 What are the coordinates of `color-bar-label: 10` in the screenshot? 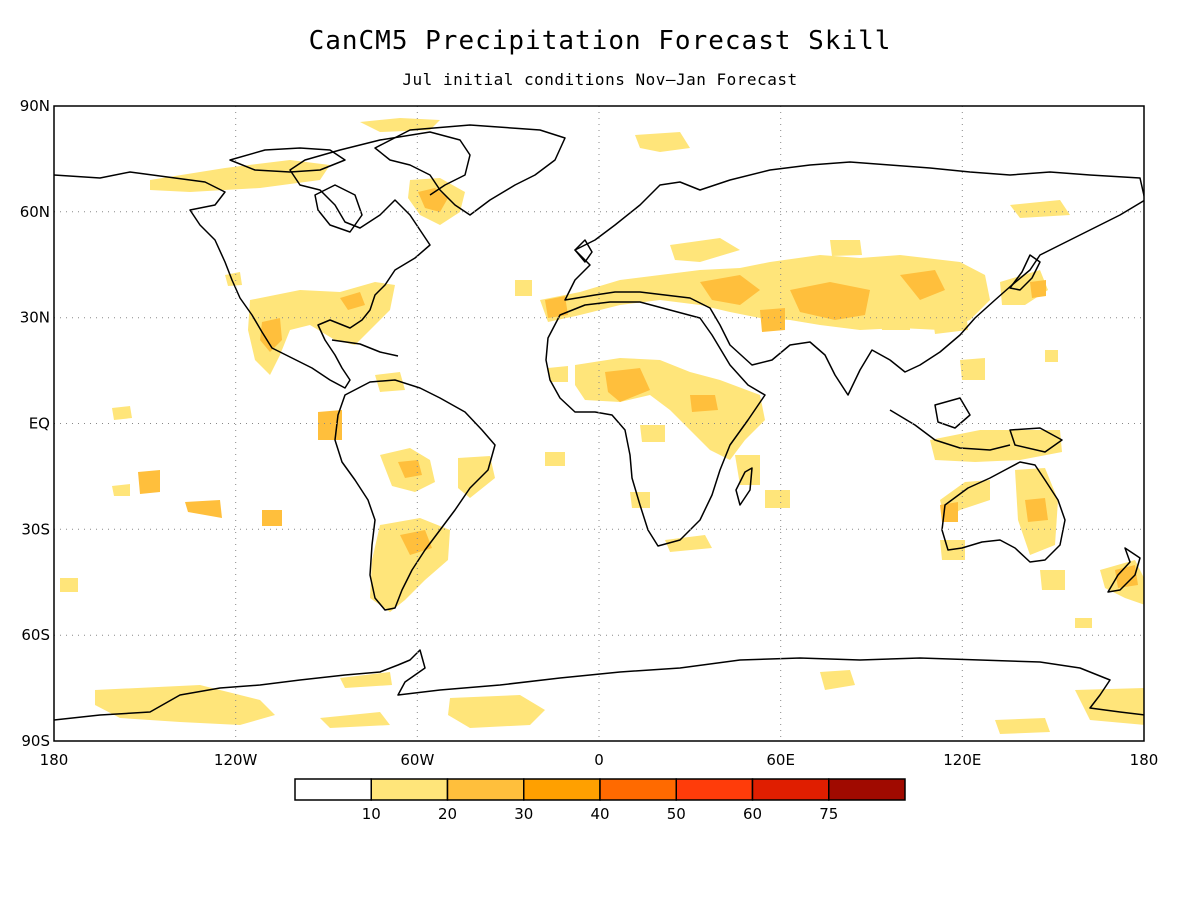 It's located at (371, 814).